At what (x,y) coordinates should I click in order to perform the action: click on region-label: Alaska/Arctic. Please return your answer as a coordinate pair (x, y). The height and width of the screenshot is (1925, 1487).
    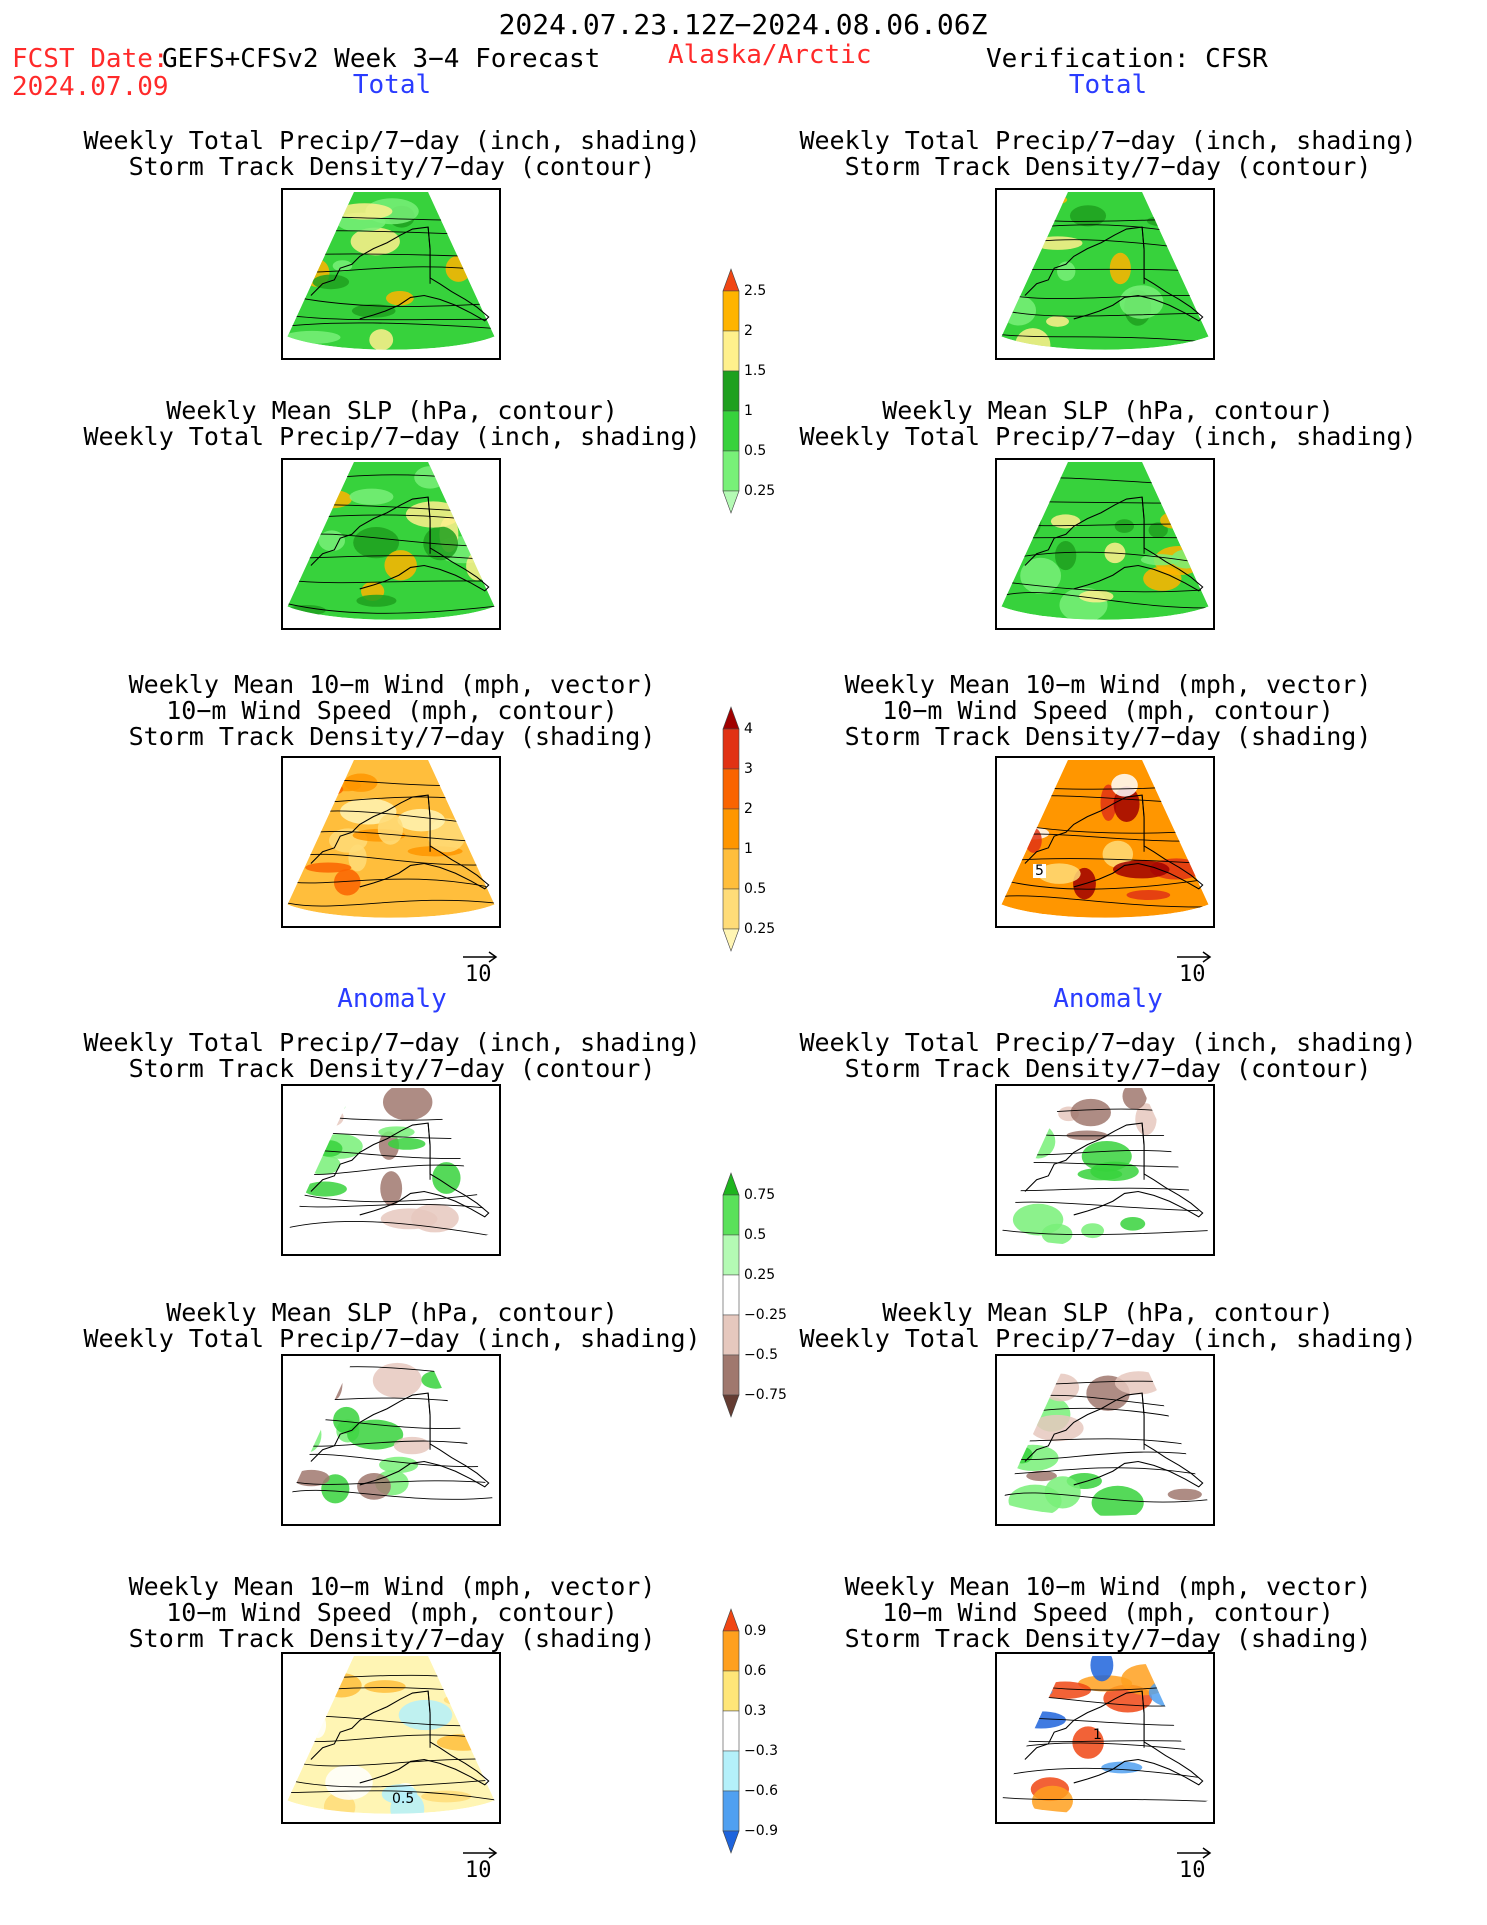
    Looking at the image, I should click on (770, 55).